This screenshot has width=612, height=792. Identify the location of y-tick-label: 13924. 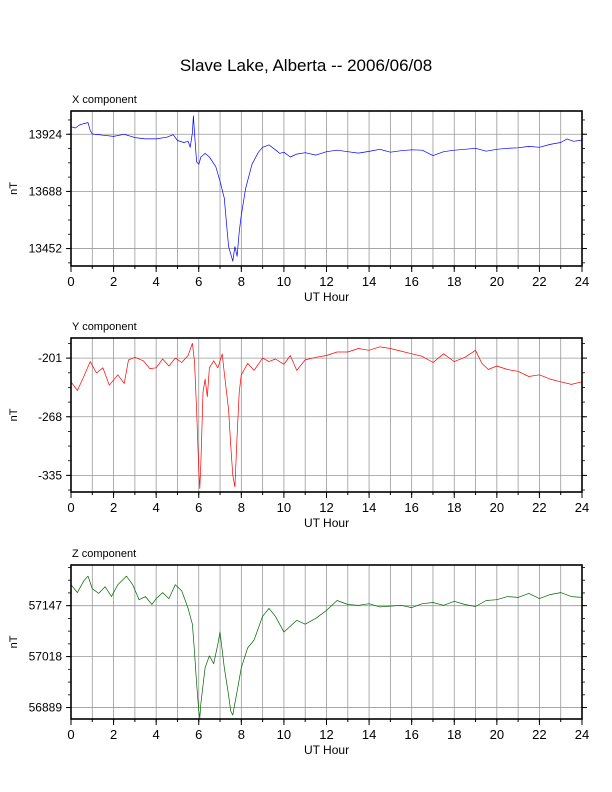
(46, 134).